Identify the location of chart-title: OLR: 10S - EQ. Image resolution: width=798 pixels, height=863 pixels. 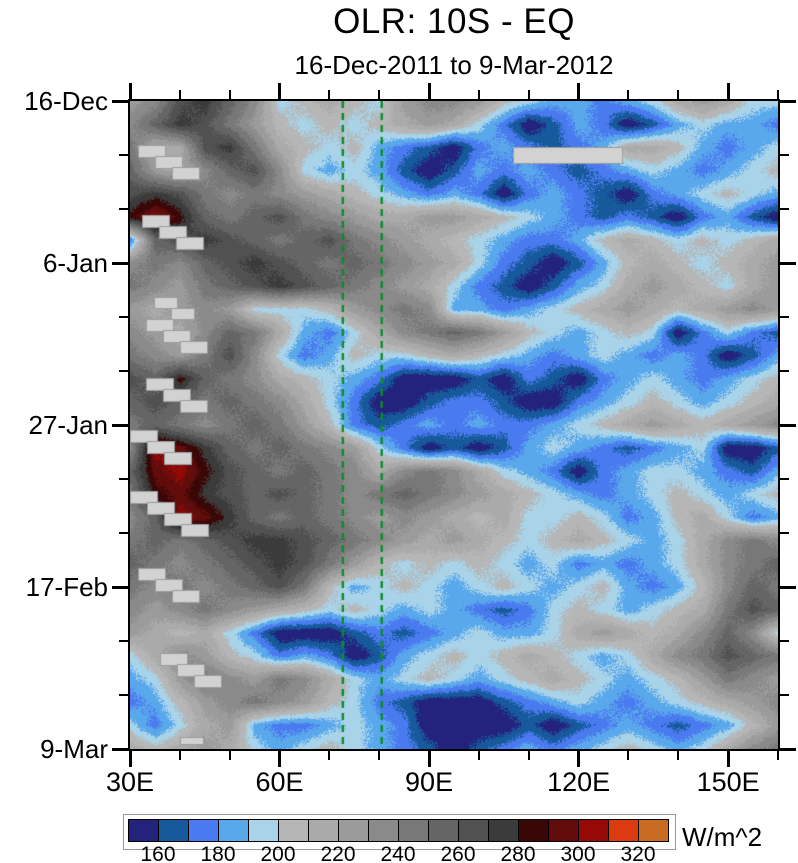
(454, 21).